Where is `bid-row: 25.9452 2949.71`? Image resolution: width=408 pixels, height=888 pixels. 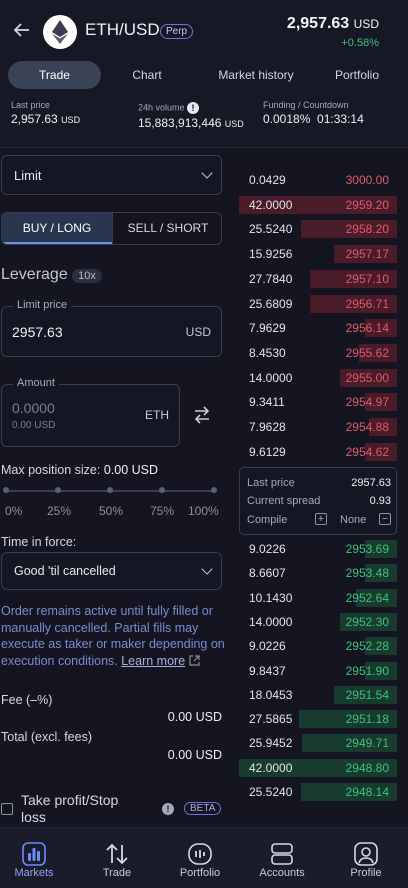
bid-row: 25.9452 2949.71 is located at coordinates (318, 743).